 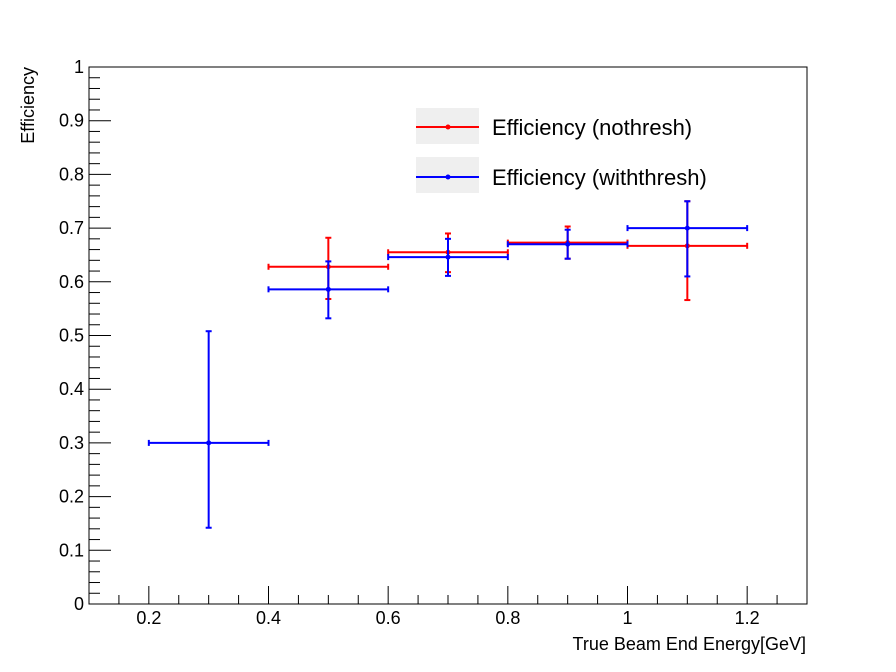 What do you see at coordinates (148, 618) in the screenshot?
I see `x-tick-label: 0.2` at bounding box center [148, 618].